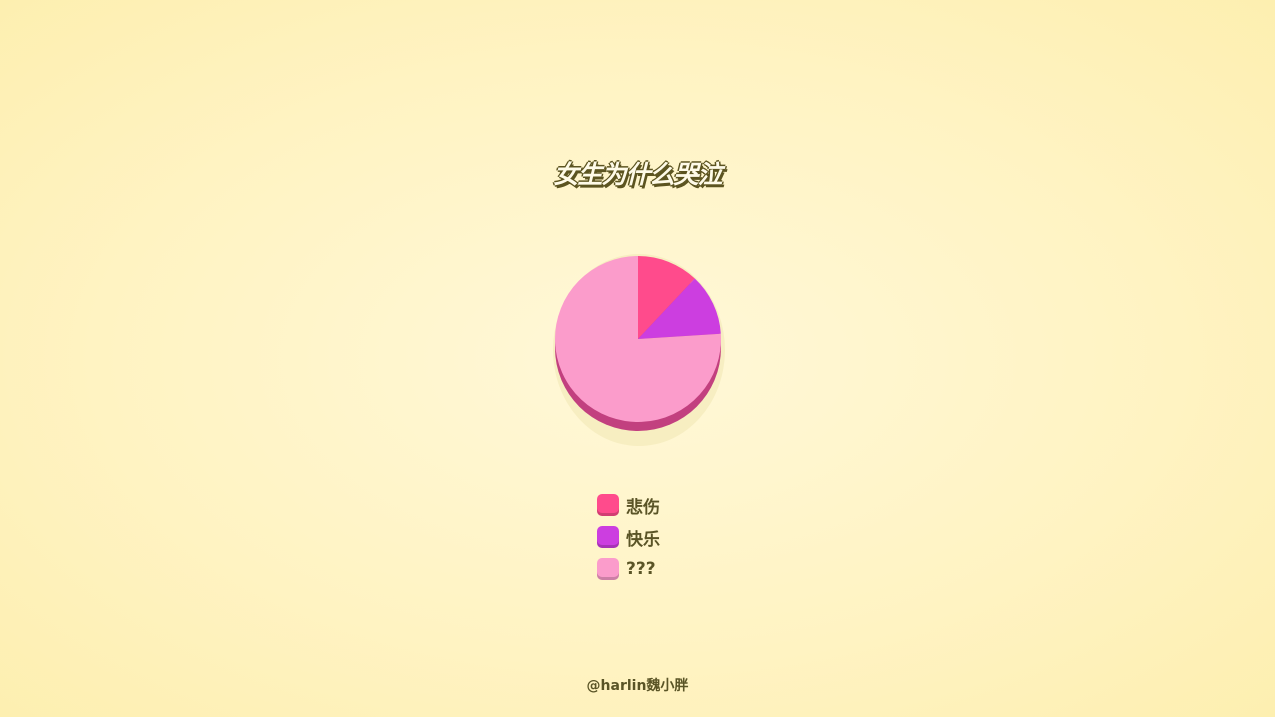 The image size is (1275, 717). I want to click on legend-item: 快乐, so click(628, 537).